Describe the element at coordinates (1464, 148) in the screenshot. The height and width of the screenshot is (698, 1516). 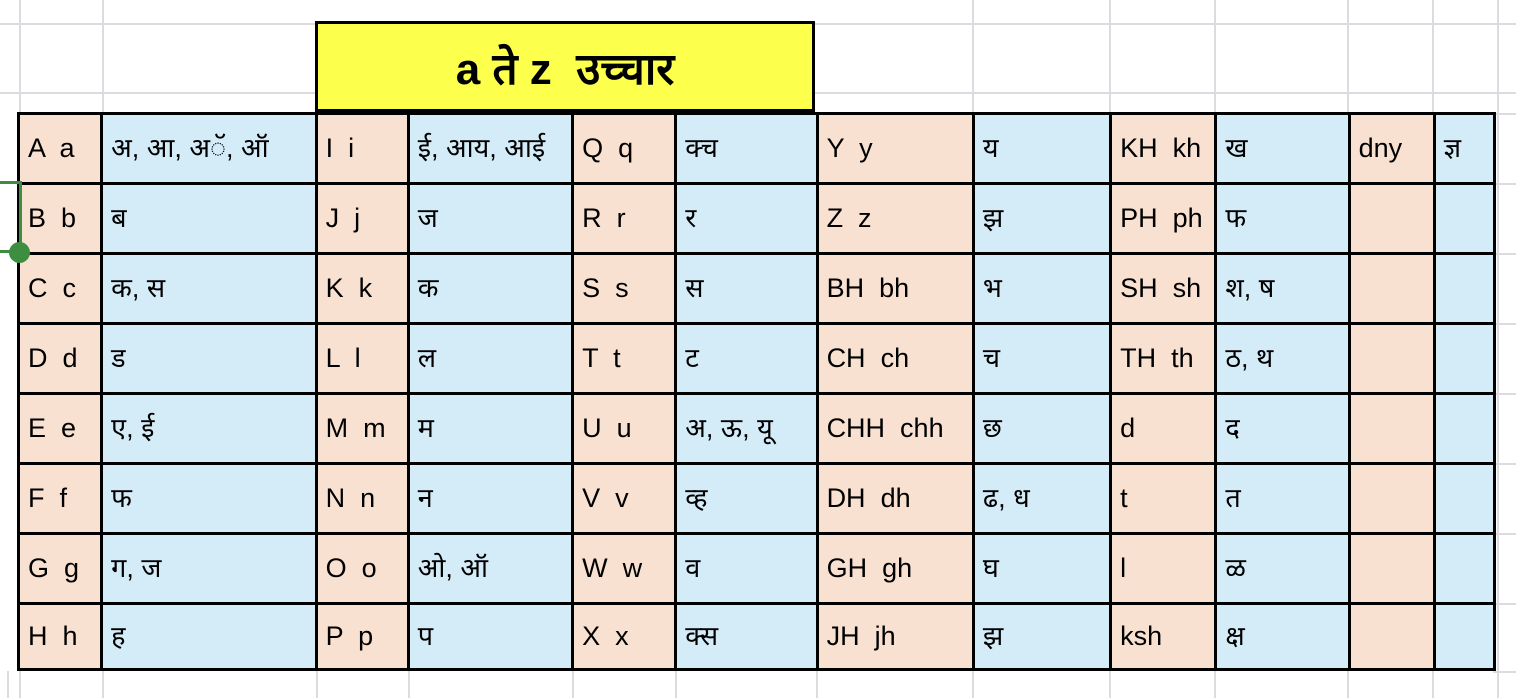
I see `cell-value: ज्ञ` at that location.